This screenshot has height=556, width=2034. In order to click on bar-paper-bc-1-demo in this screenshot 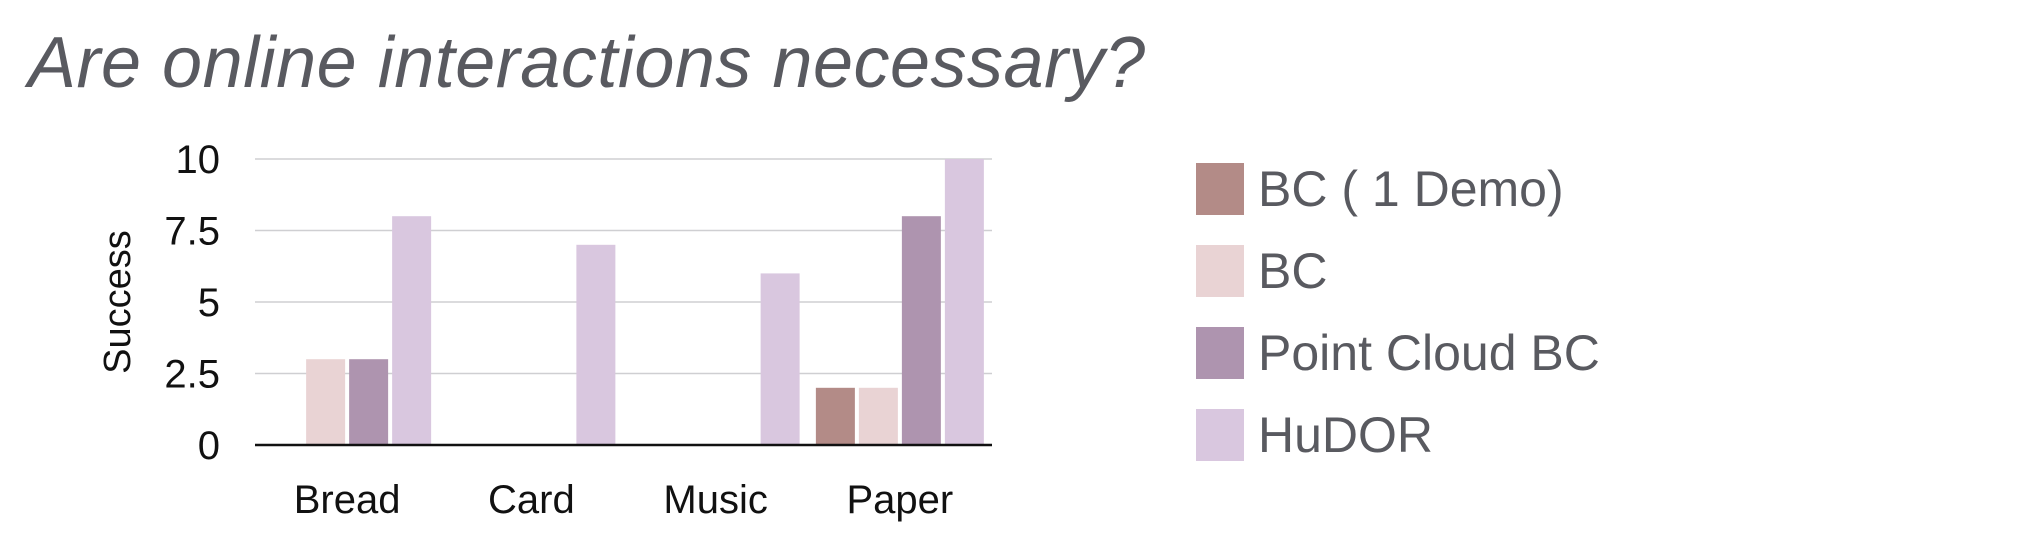, I will do `click(835, 416)`.